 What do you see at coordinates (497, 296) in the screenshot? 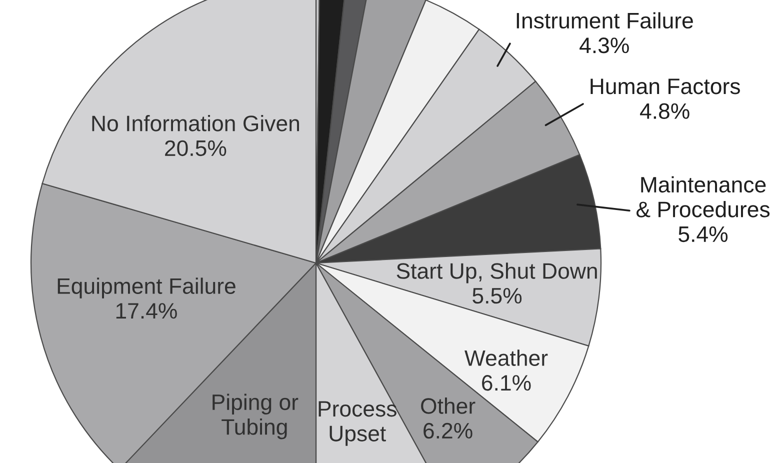
I see `data-label: 5.5%` at bounding box center [497, 296].